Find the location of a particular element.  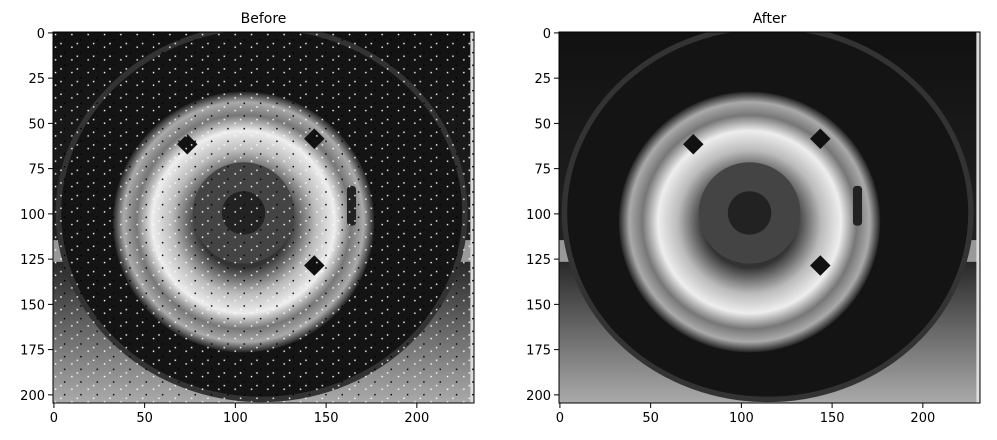

panel-title: Before is located at coordinates (264, 19).